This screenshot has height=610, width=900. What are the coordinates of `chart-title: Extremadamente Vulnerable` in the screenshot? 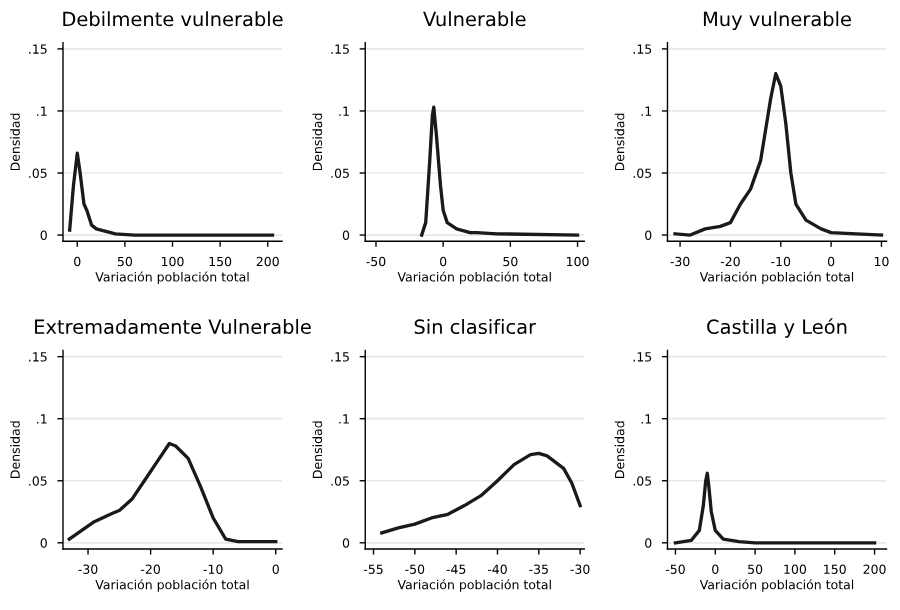 It's located at (173, 327).